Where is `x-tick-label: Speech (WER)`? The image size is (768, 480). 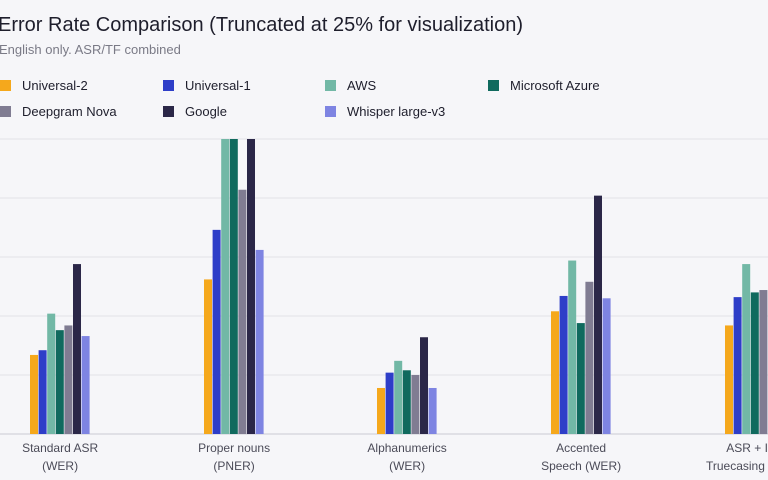 x-tick-label: Speech (WER) is located at coordinates (581, 466).